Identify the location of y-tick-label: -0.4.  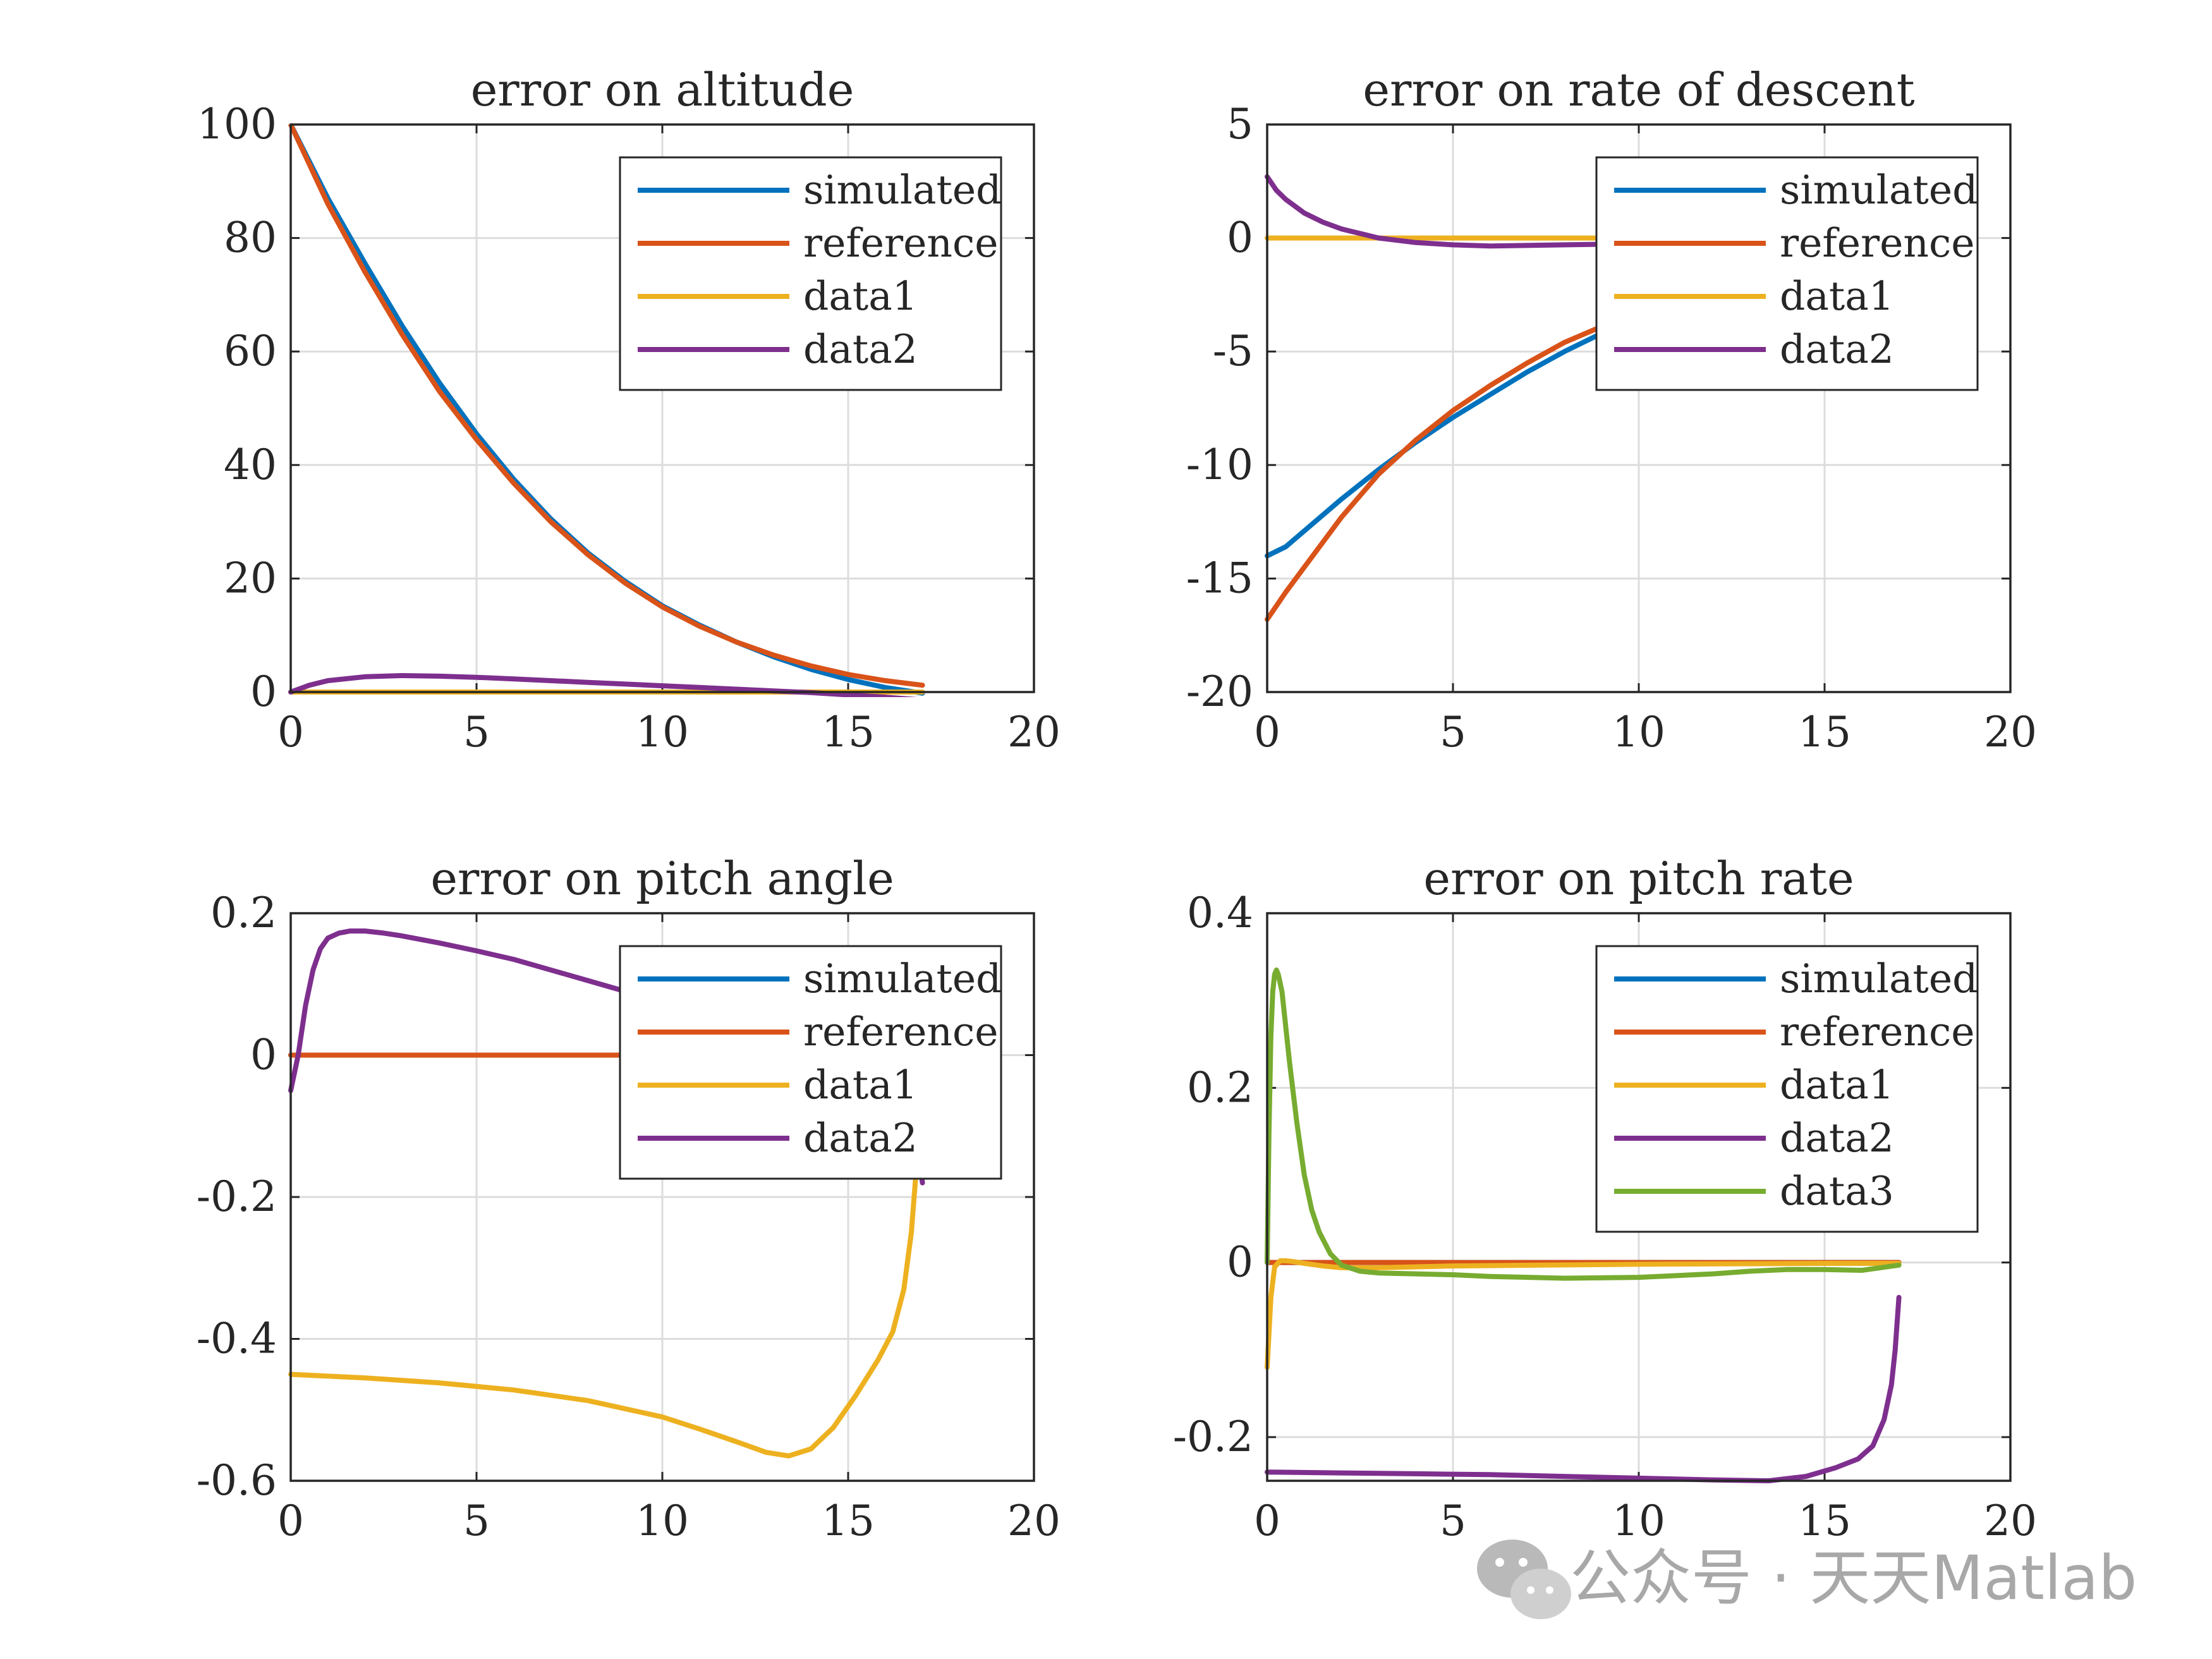
(237, 1339).